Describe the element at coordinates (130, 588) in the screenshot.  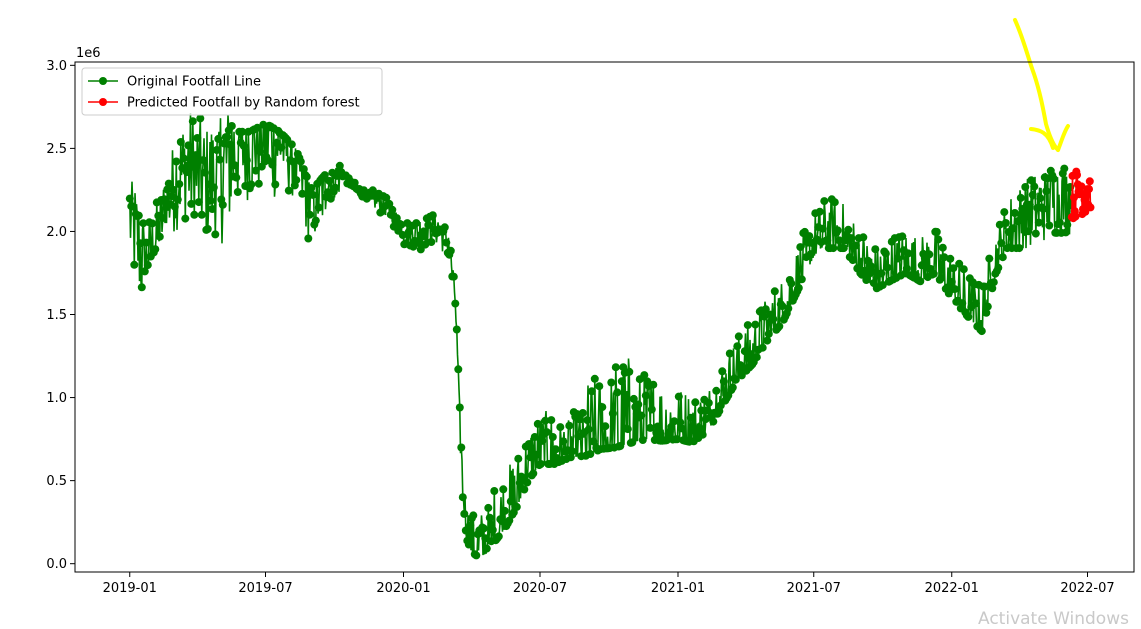
I see `x-tick-label: 2019-01` at that location.